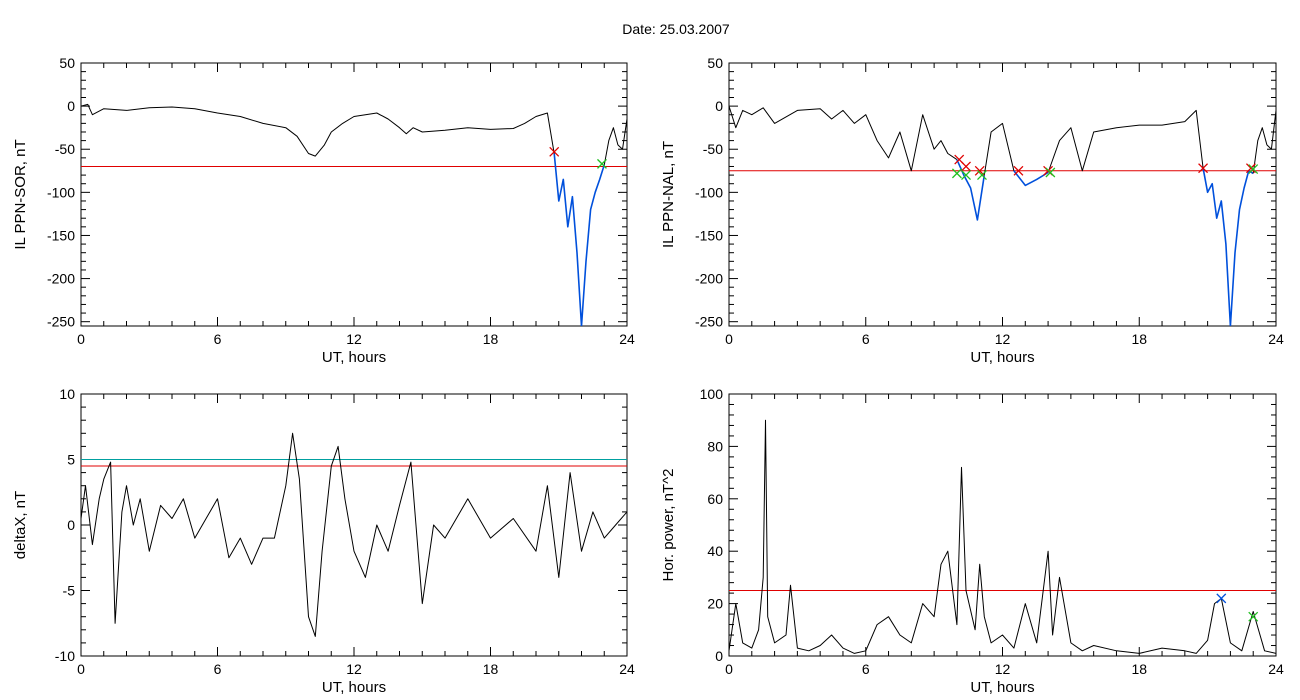 The image size is (1300, 700). Describe the element at coordinates (715, 499) in the screenshot. I see `y-tick-label: 60` at that location.